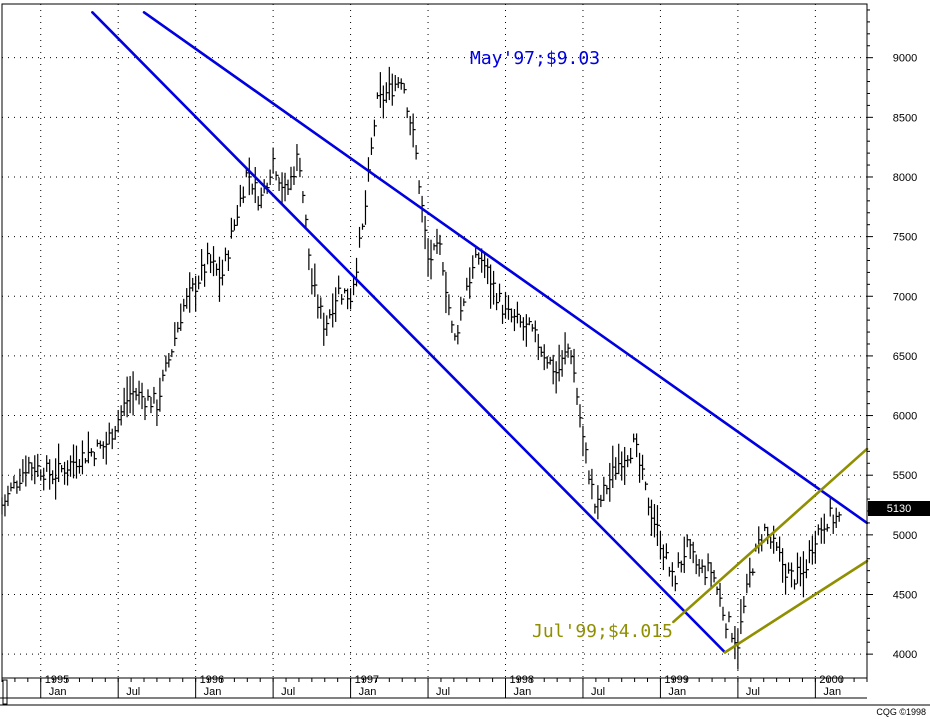  I want to click on y-tick-label: 7500, so click(905, 238).